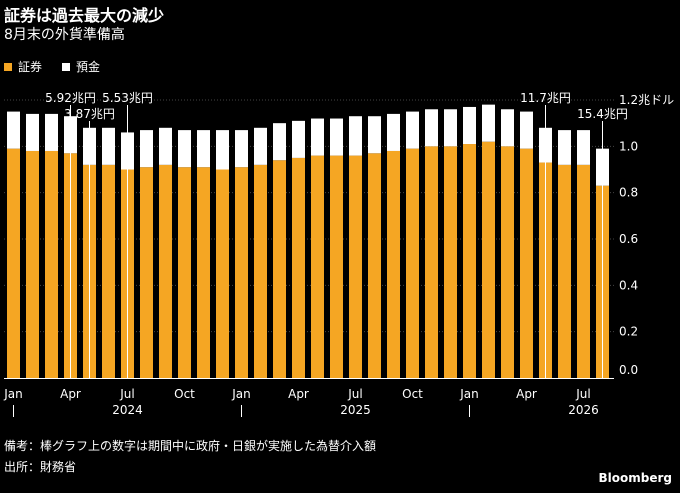 The image size is (680, 493). What do you see at coordinates (70, 98) in the screenshot?
I see `annotation-label: 5.92兆円` at bounding box center [70, 98].